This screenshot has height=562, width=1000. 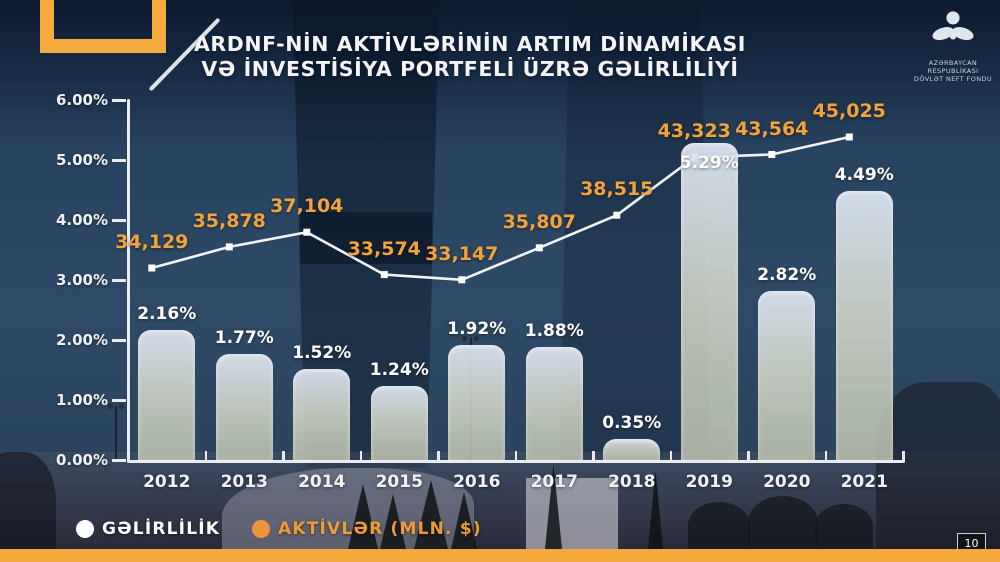 What do you see at coordinates (81, 340) in the screenshot?
I see `y-tick-label: 2.00%` at bounding box center [81, 340].